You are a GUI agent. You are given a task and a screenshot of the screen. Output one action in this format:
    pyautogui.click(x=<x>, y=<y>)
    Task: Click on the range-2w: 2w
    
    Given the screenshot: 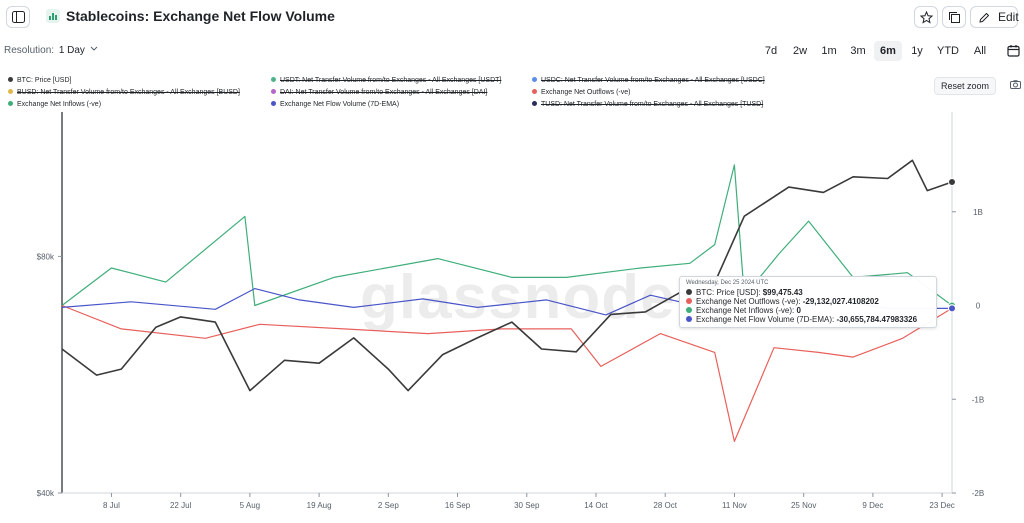 What is the action you would take?
    pyautogui.click(x=800, y=51)
    